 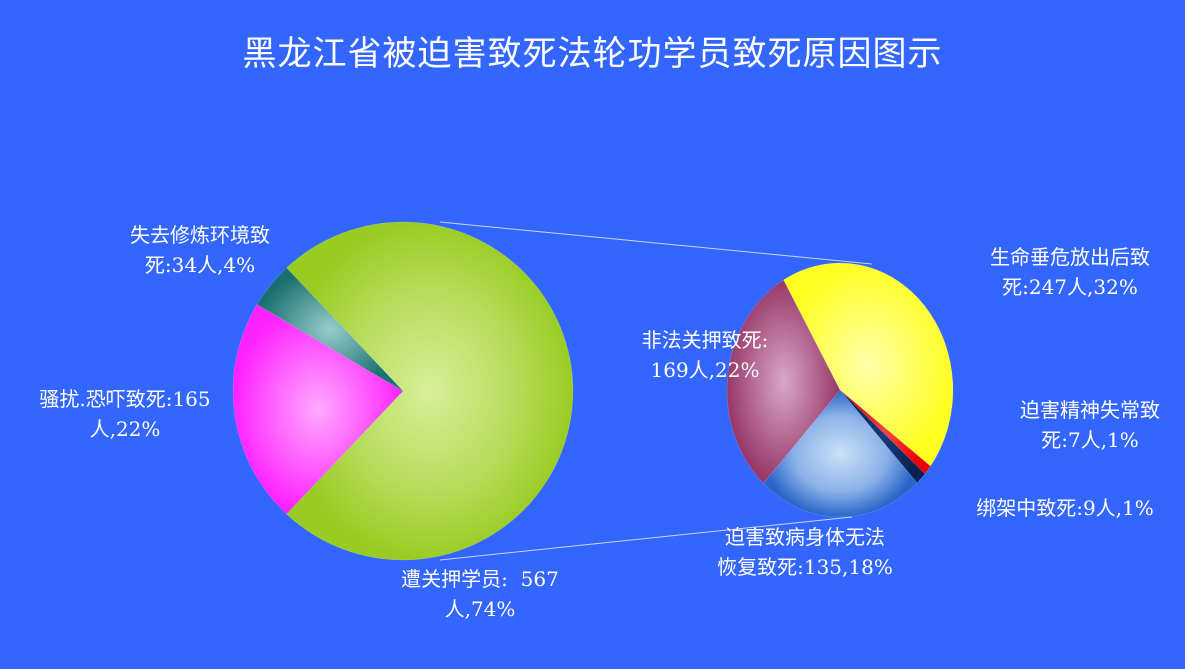 I want to click on label-main-0: 遭关押学员: 567 人,74%, so click(x=480, y=594).